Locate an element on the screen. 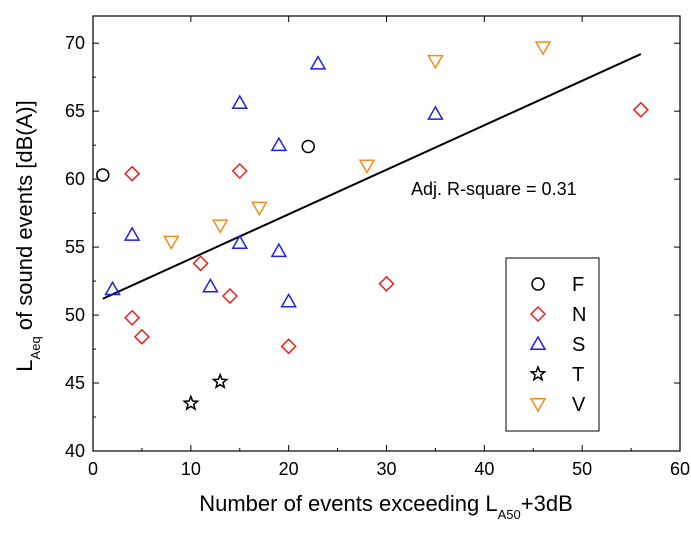 This screenshot has width=691, height=533. fit-annotation: Adj. R-square = 0.31 is located at coordinates (494, 189).